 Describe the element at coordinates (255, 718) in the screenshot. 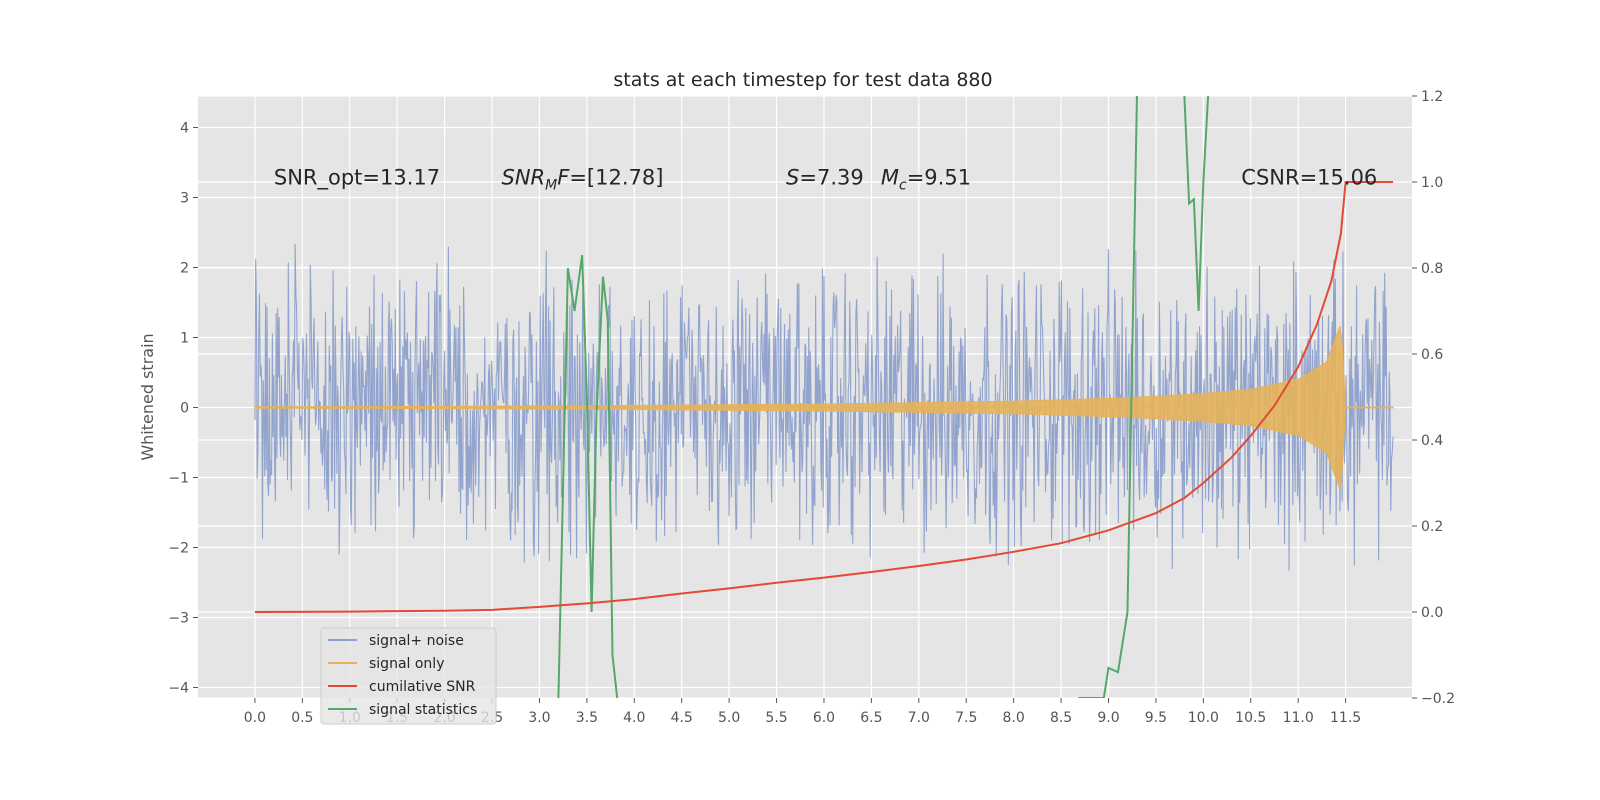

I see `x-tick-label: 0.0` at that location.